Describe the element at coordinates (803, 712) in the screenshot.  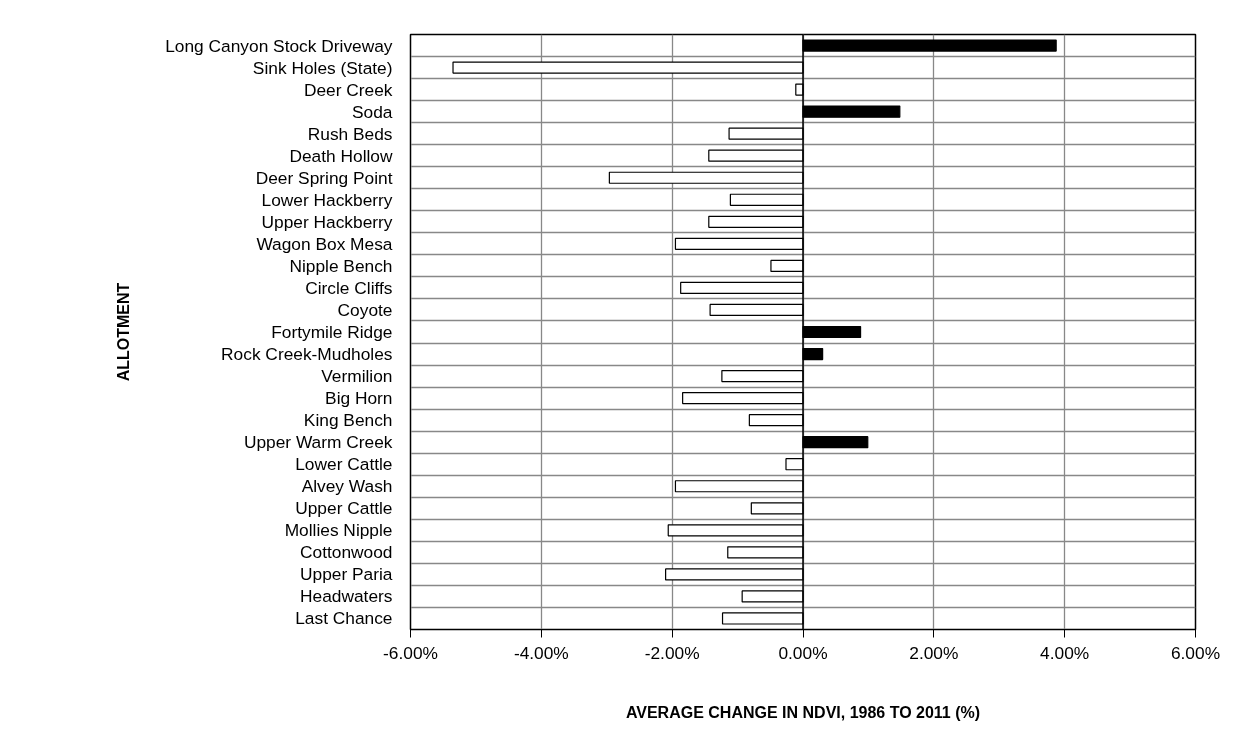
I see `x-axis-title: AVERAGE CHANGE IN NDVI, 1986 TO 2011 (%)` at that location.